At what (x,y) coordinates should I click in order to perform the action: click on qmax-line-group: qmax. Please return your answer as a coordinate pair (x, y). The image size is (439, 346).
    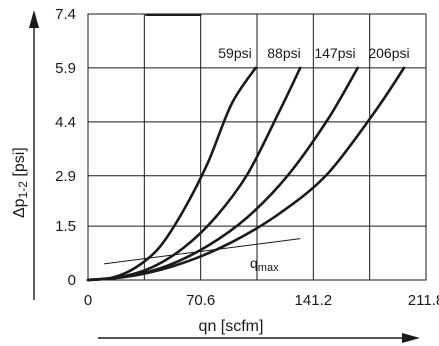
    Looking at the image, I should click on (202, 256).